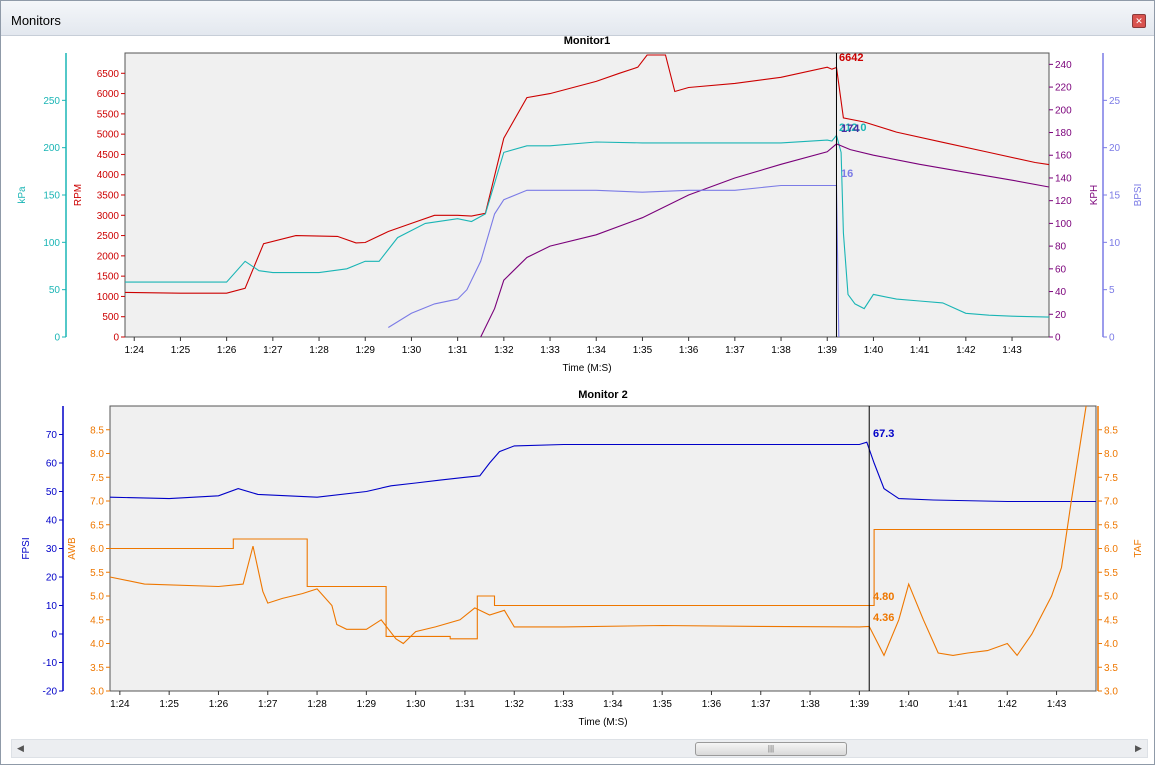 The height and width of the screenshot is (765, 1155). What do you see at coordinates (1061, 269) in the screenshot?
I see `y-tick-label: 60` at bounding box center [1061, 269].